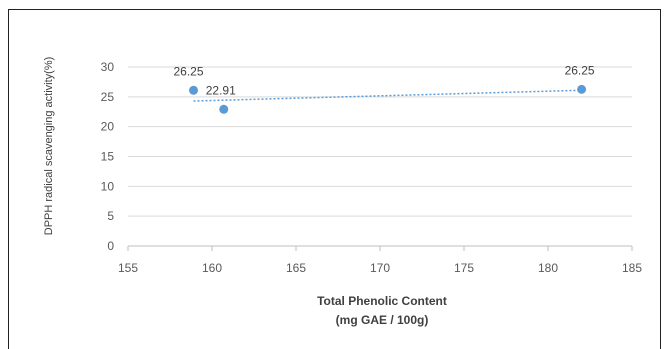  Describe the element at coordinates (382, 320) in the screenshot. I see `x-axis-title-line2: (mg GAE / 100g)` at that location.